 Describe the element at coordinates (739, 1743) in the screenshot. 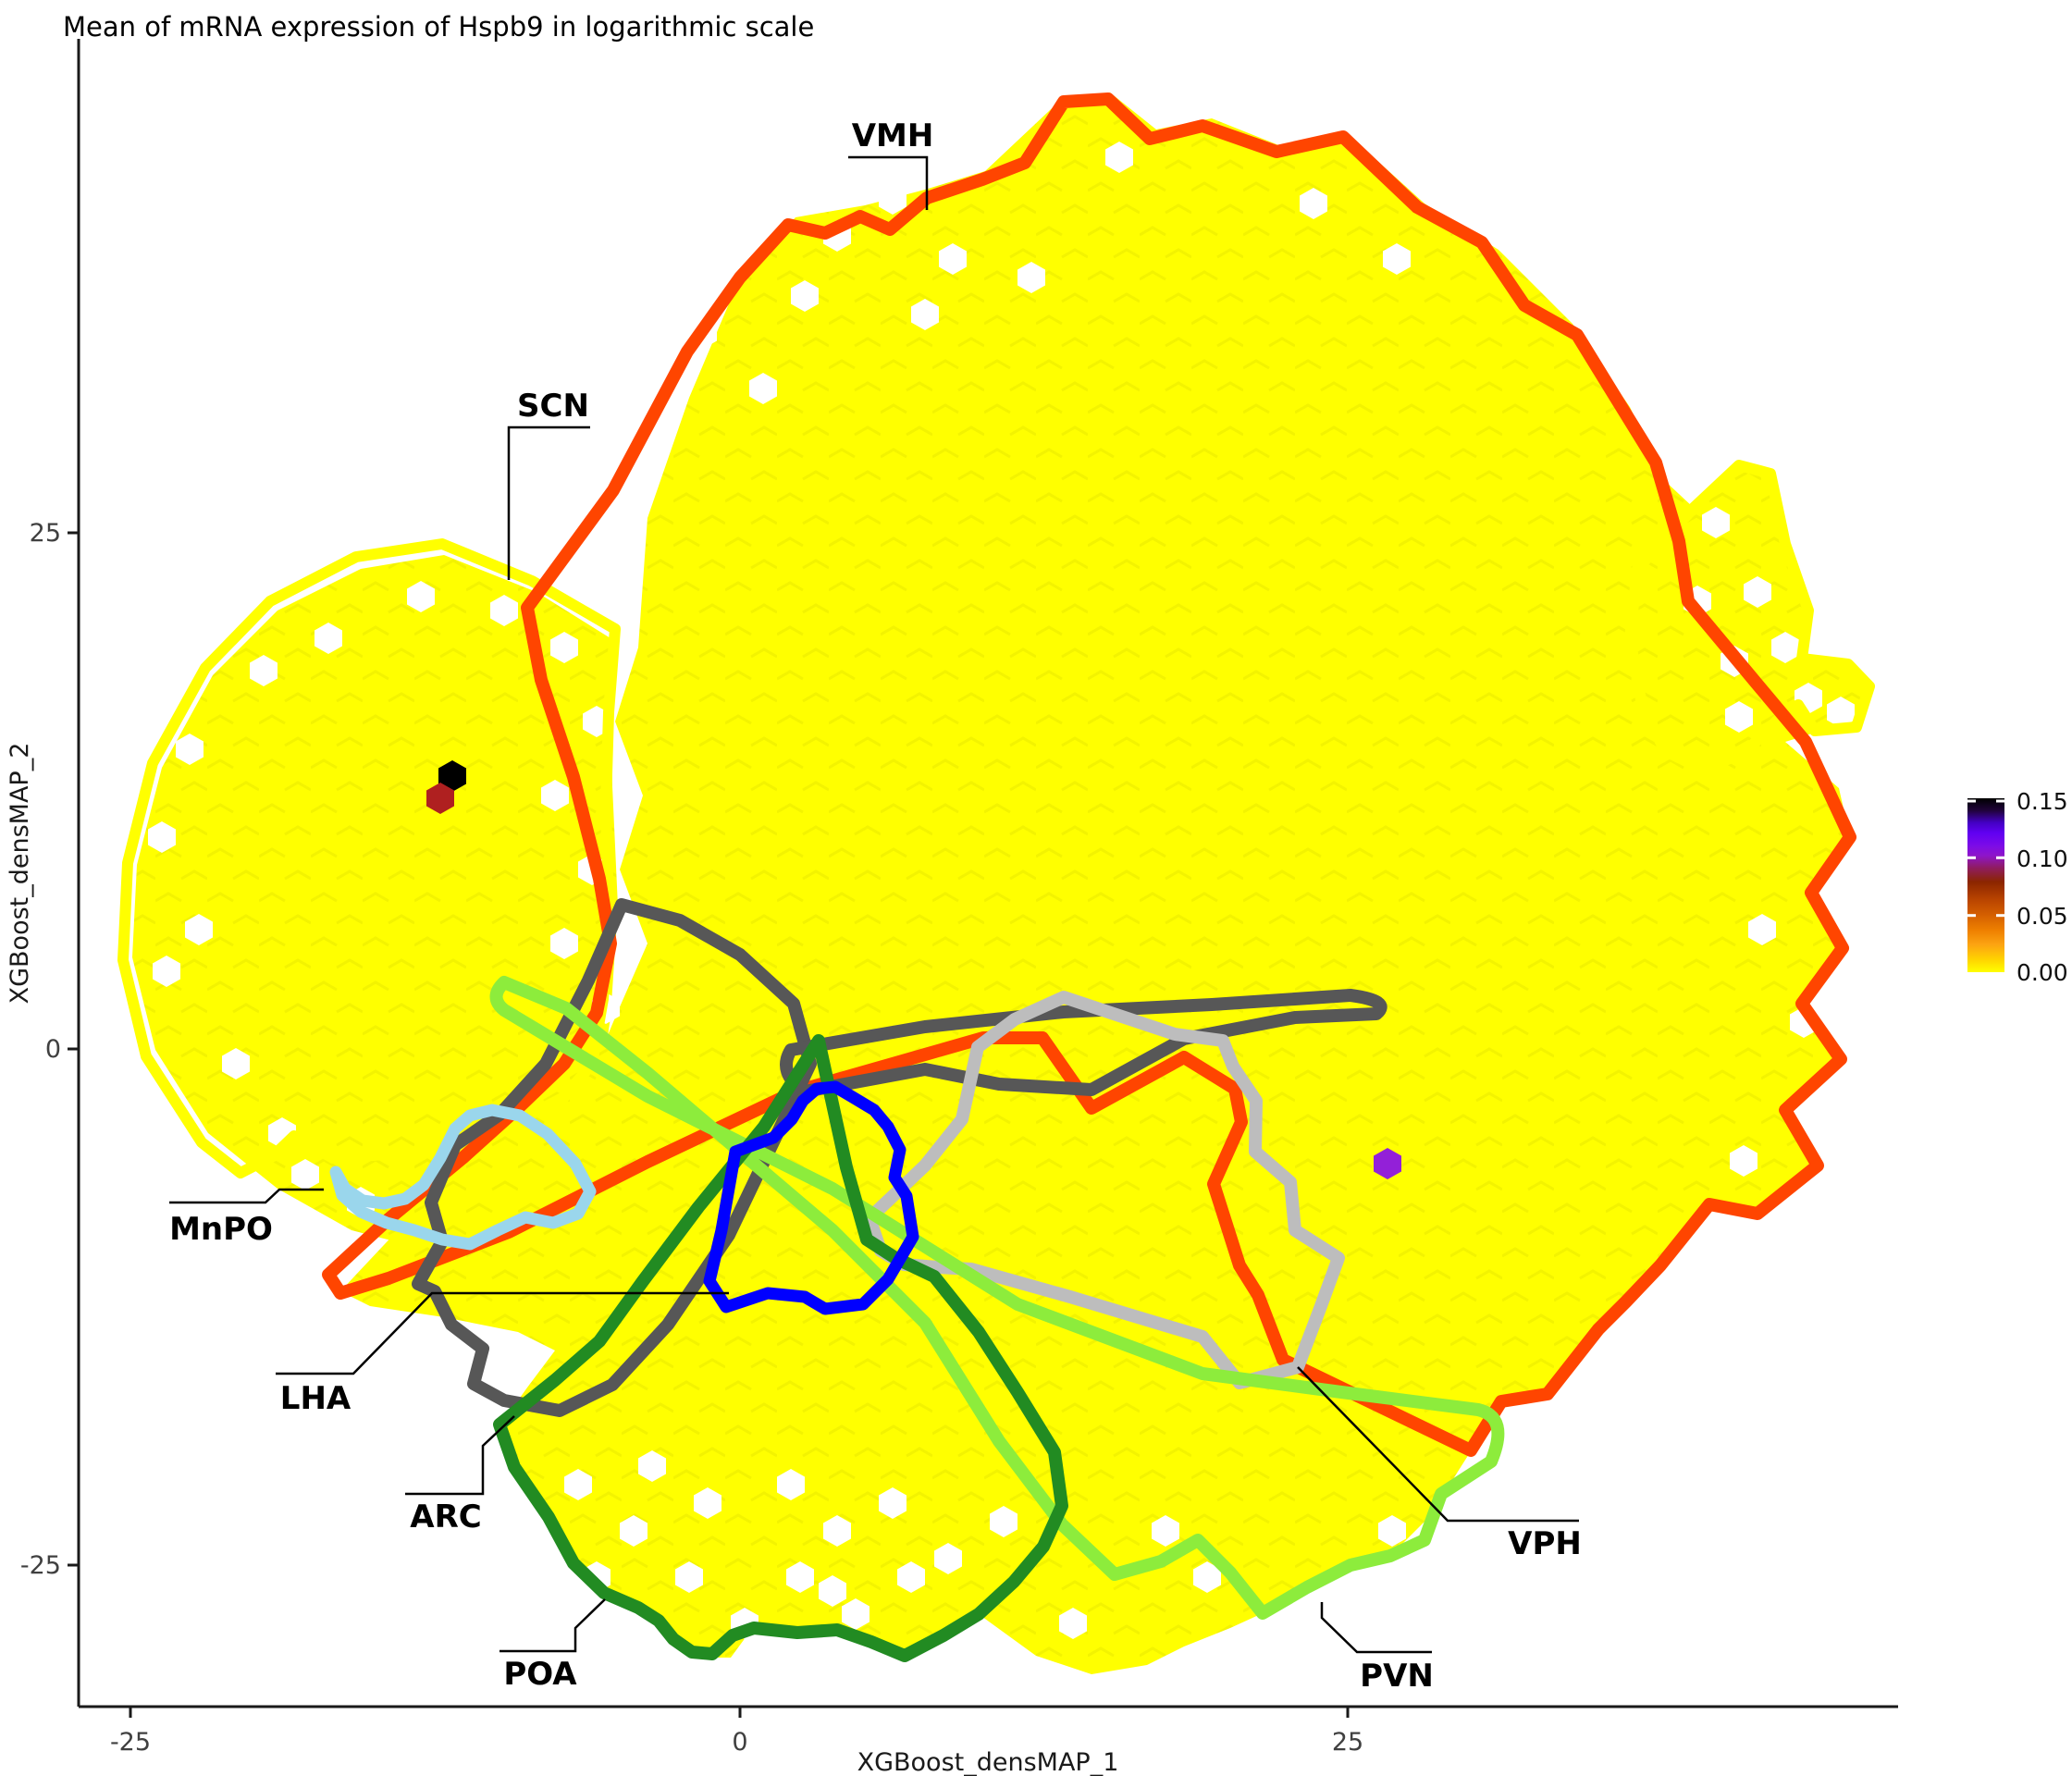

I see `x-tick-0: 0` at that location.